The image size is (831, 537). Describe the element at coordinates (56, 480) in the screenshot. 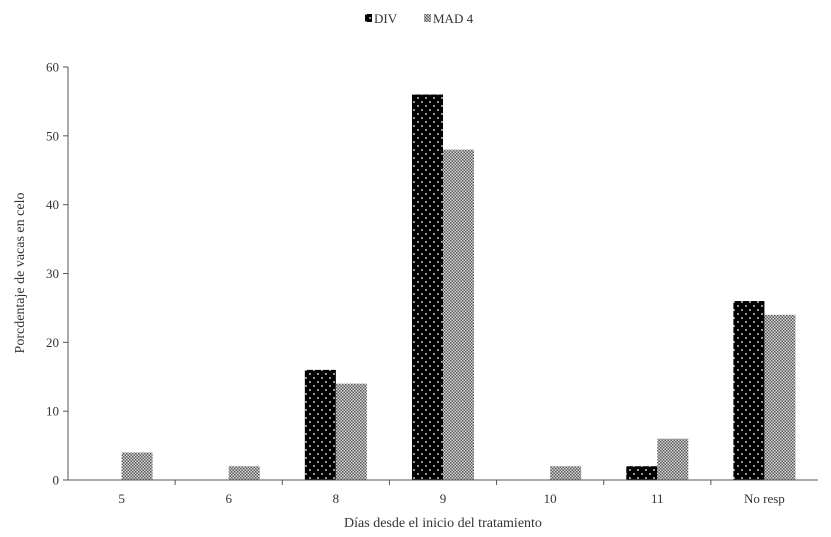

I see `y-tick-label: 0` at that location.